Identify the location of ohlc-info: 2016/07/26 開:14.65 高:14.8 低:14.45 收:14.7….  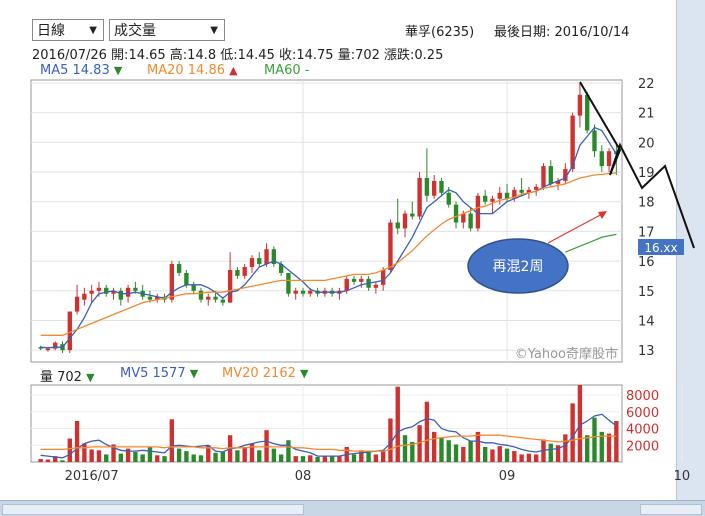
(238, 55).